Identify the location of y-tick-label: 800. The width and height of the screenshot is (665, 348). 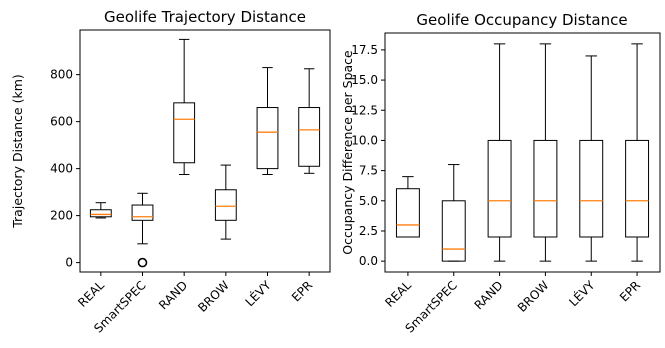
(61, 75).